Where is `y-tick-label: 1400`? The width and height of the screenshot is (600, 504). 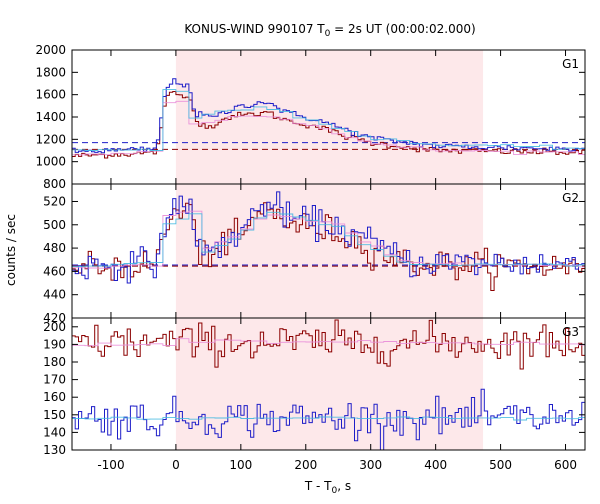
y-tick-label: 1400 is located at coordinates (50, 117).